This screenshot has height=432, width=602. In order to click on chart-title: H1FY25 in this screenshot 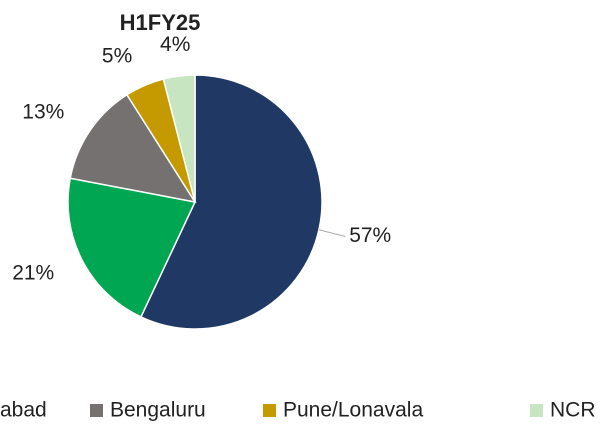, I will do `click(160, 22)`.